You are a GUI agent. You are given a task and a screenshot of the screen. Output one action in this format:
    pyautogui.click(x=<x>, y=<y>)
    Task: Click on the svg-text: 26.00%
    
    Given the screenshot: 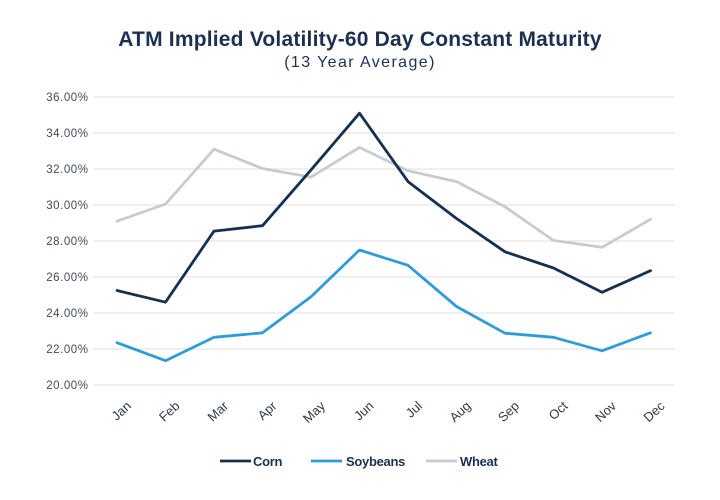 What is the action you would take?
    pyautogui.click(x=67, y=278)
    